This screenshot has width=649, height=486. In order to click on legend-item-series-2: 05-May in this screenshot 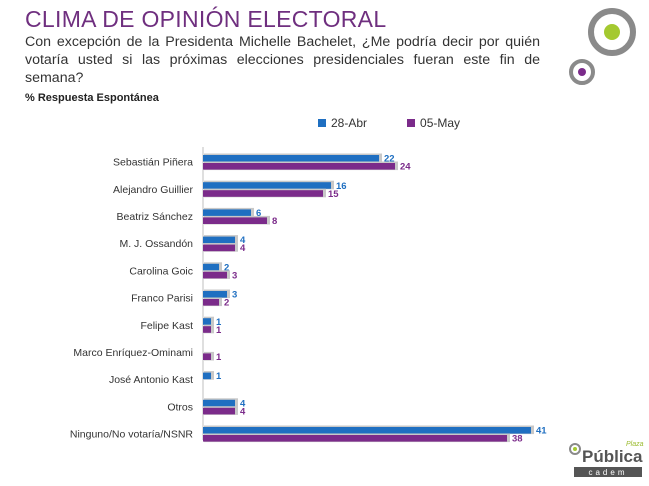, I will do `click(433, 123)`.